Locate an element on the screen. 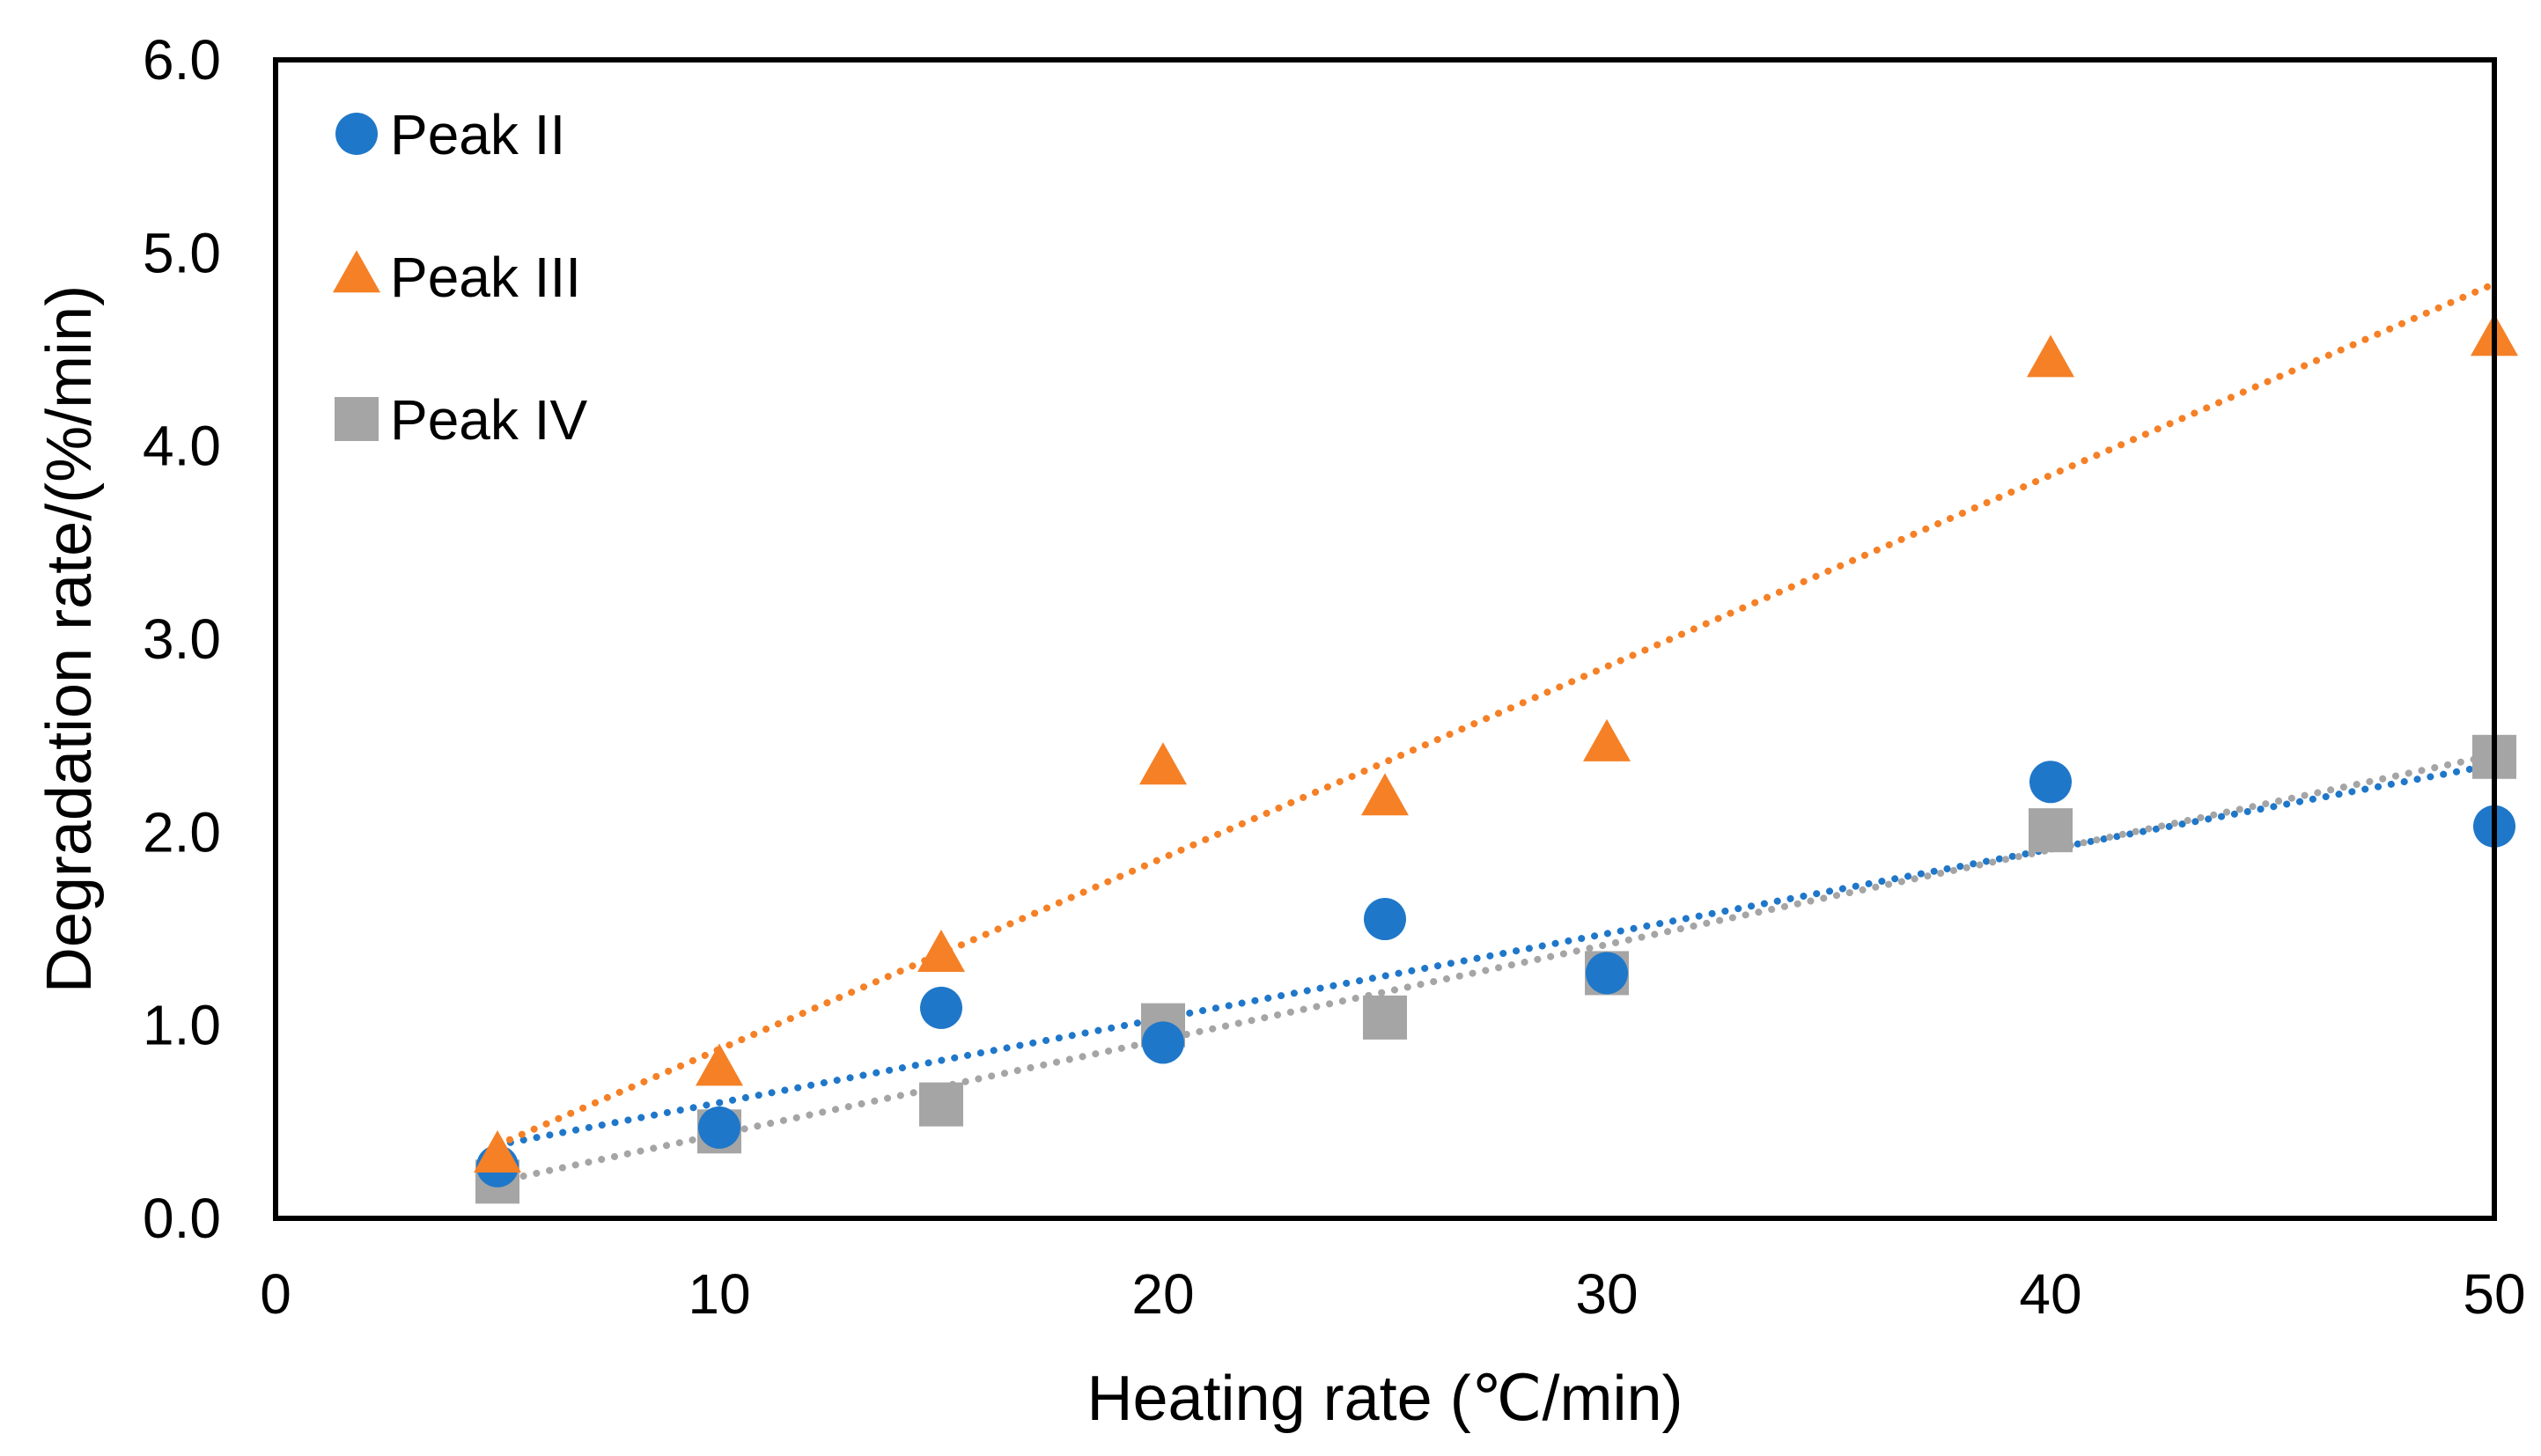 This screenshot has width=2541, height=1456. x-tick-label: 20 is located at coordinates (1162, 1294).